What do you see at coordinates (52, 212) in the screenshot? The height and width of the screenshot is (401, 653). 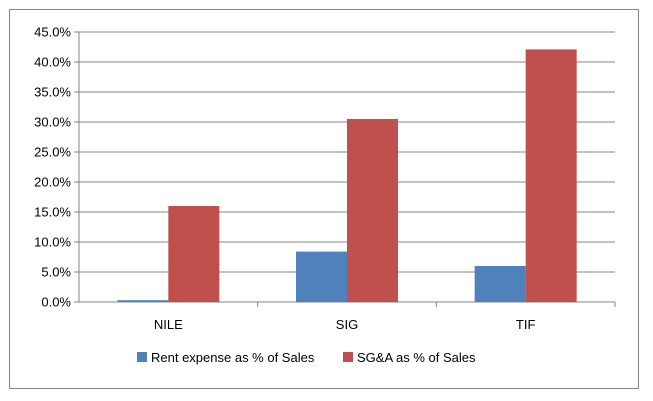 I see `y-tick-label: 15.0%` at bounding box center [52, 212].